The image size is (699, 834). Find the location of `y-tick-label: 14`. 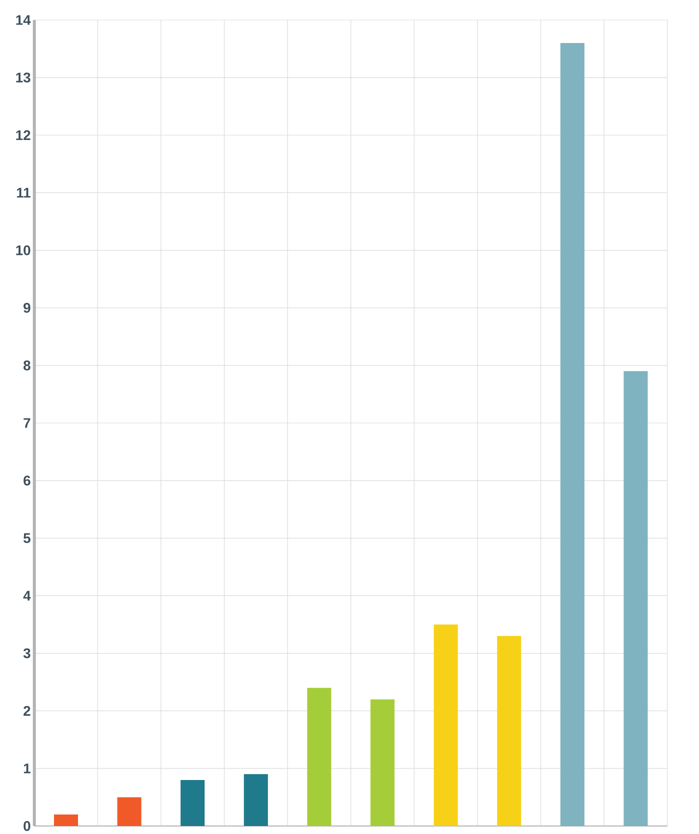

y-tick-label: 14 is located at coordinates (23, 20).